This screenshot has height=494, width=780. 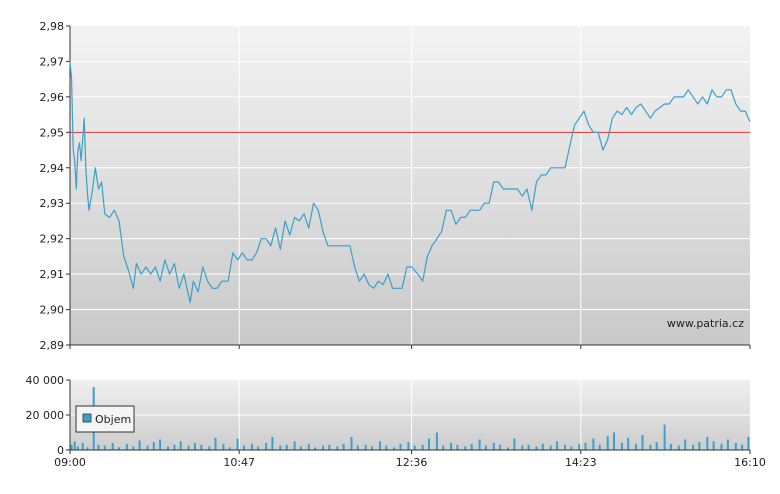 What do you see at coordinates (52, 203) in the screenshot?
I see `price-y-tick-label: 2,93` at bounding box center [52, 203].